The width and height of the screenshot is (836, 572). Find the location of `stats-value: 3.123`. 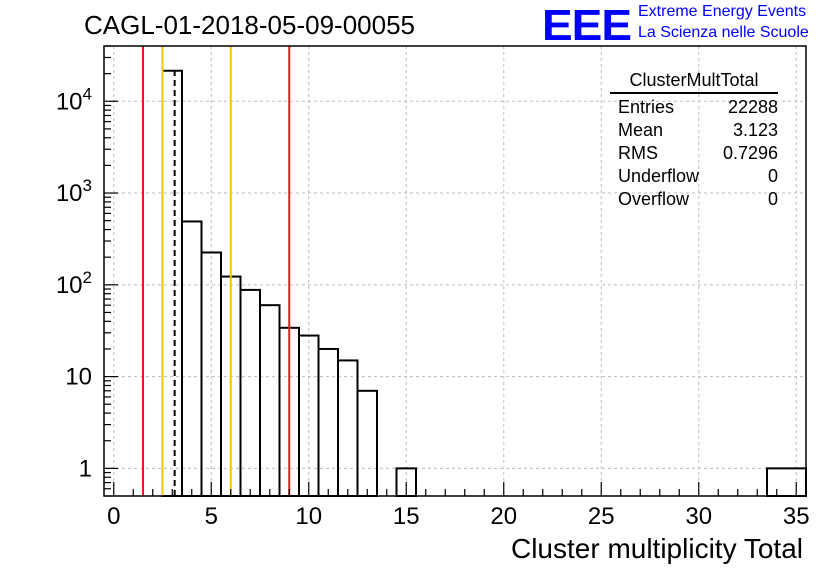

stats-value: 3.123 is located at coordinates (755, 130).